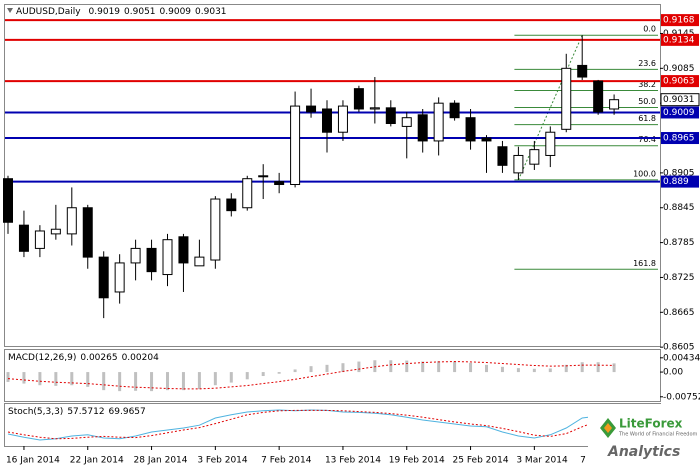  What do you see at coordinates (651, 424) in the screenshot?
I see `logo-name: LiteForex` at bounding box center [651, 424].